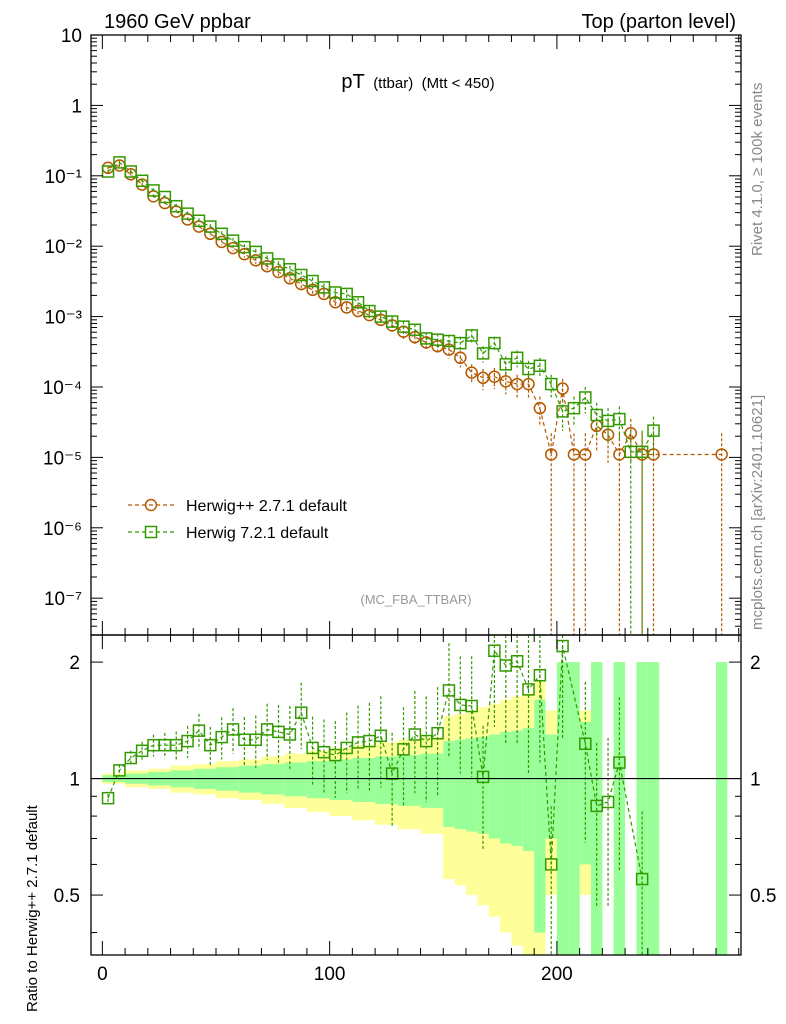 The height and width of the screenshot is (1024, 786). What do you see at coordinates (62, 529) in the screenshot?
I see `y-tick-label: 10⁻⁶` at bounding box center [62, 529].